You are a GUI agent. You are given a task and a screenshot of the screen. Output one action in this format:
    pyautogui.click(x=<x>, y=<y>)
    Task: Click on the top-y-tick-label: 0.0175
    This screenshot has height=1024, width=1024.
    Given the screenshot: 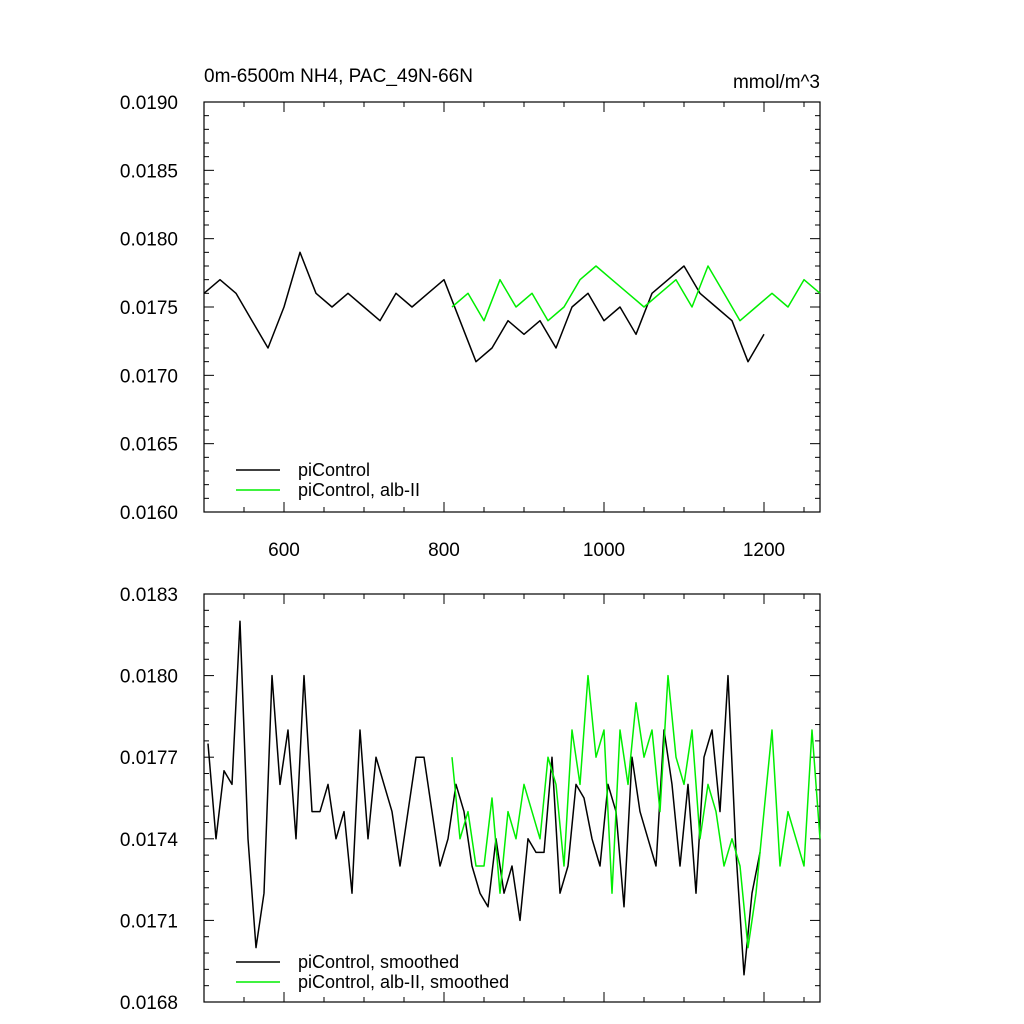 What is the action you would take?
    pyautogui.click(x=149, y=308)
    